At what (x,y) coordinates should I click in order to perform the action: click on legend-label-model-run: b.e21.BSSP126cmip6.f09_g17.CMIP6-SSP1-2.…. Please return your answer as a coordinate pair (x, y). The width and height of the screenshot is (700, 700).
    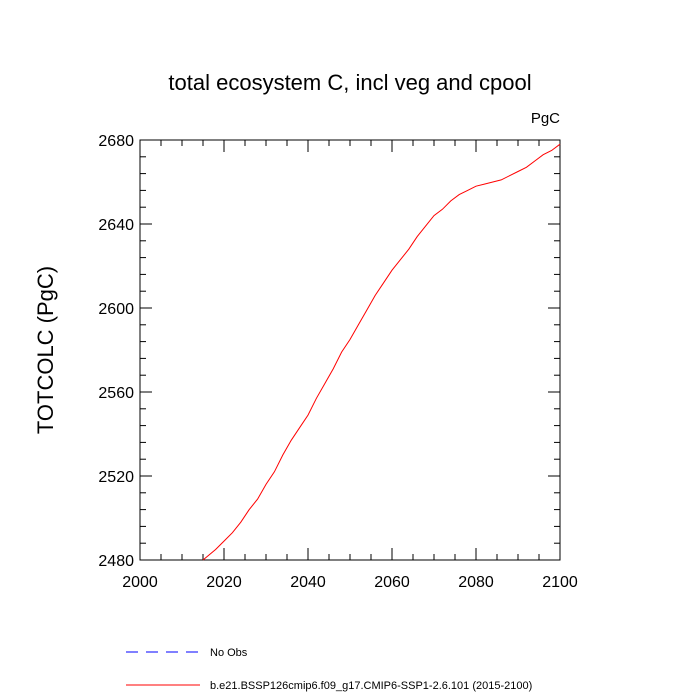
    Looking at the image, I should click on (371, 686).